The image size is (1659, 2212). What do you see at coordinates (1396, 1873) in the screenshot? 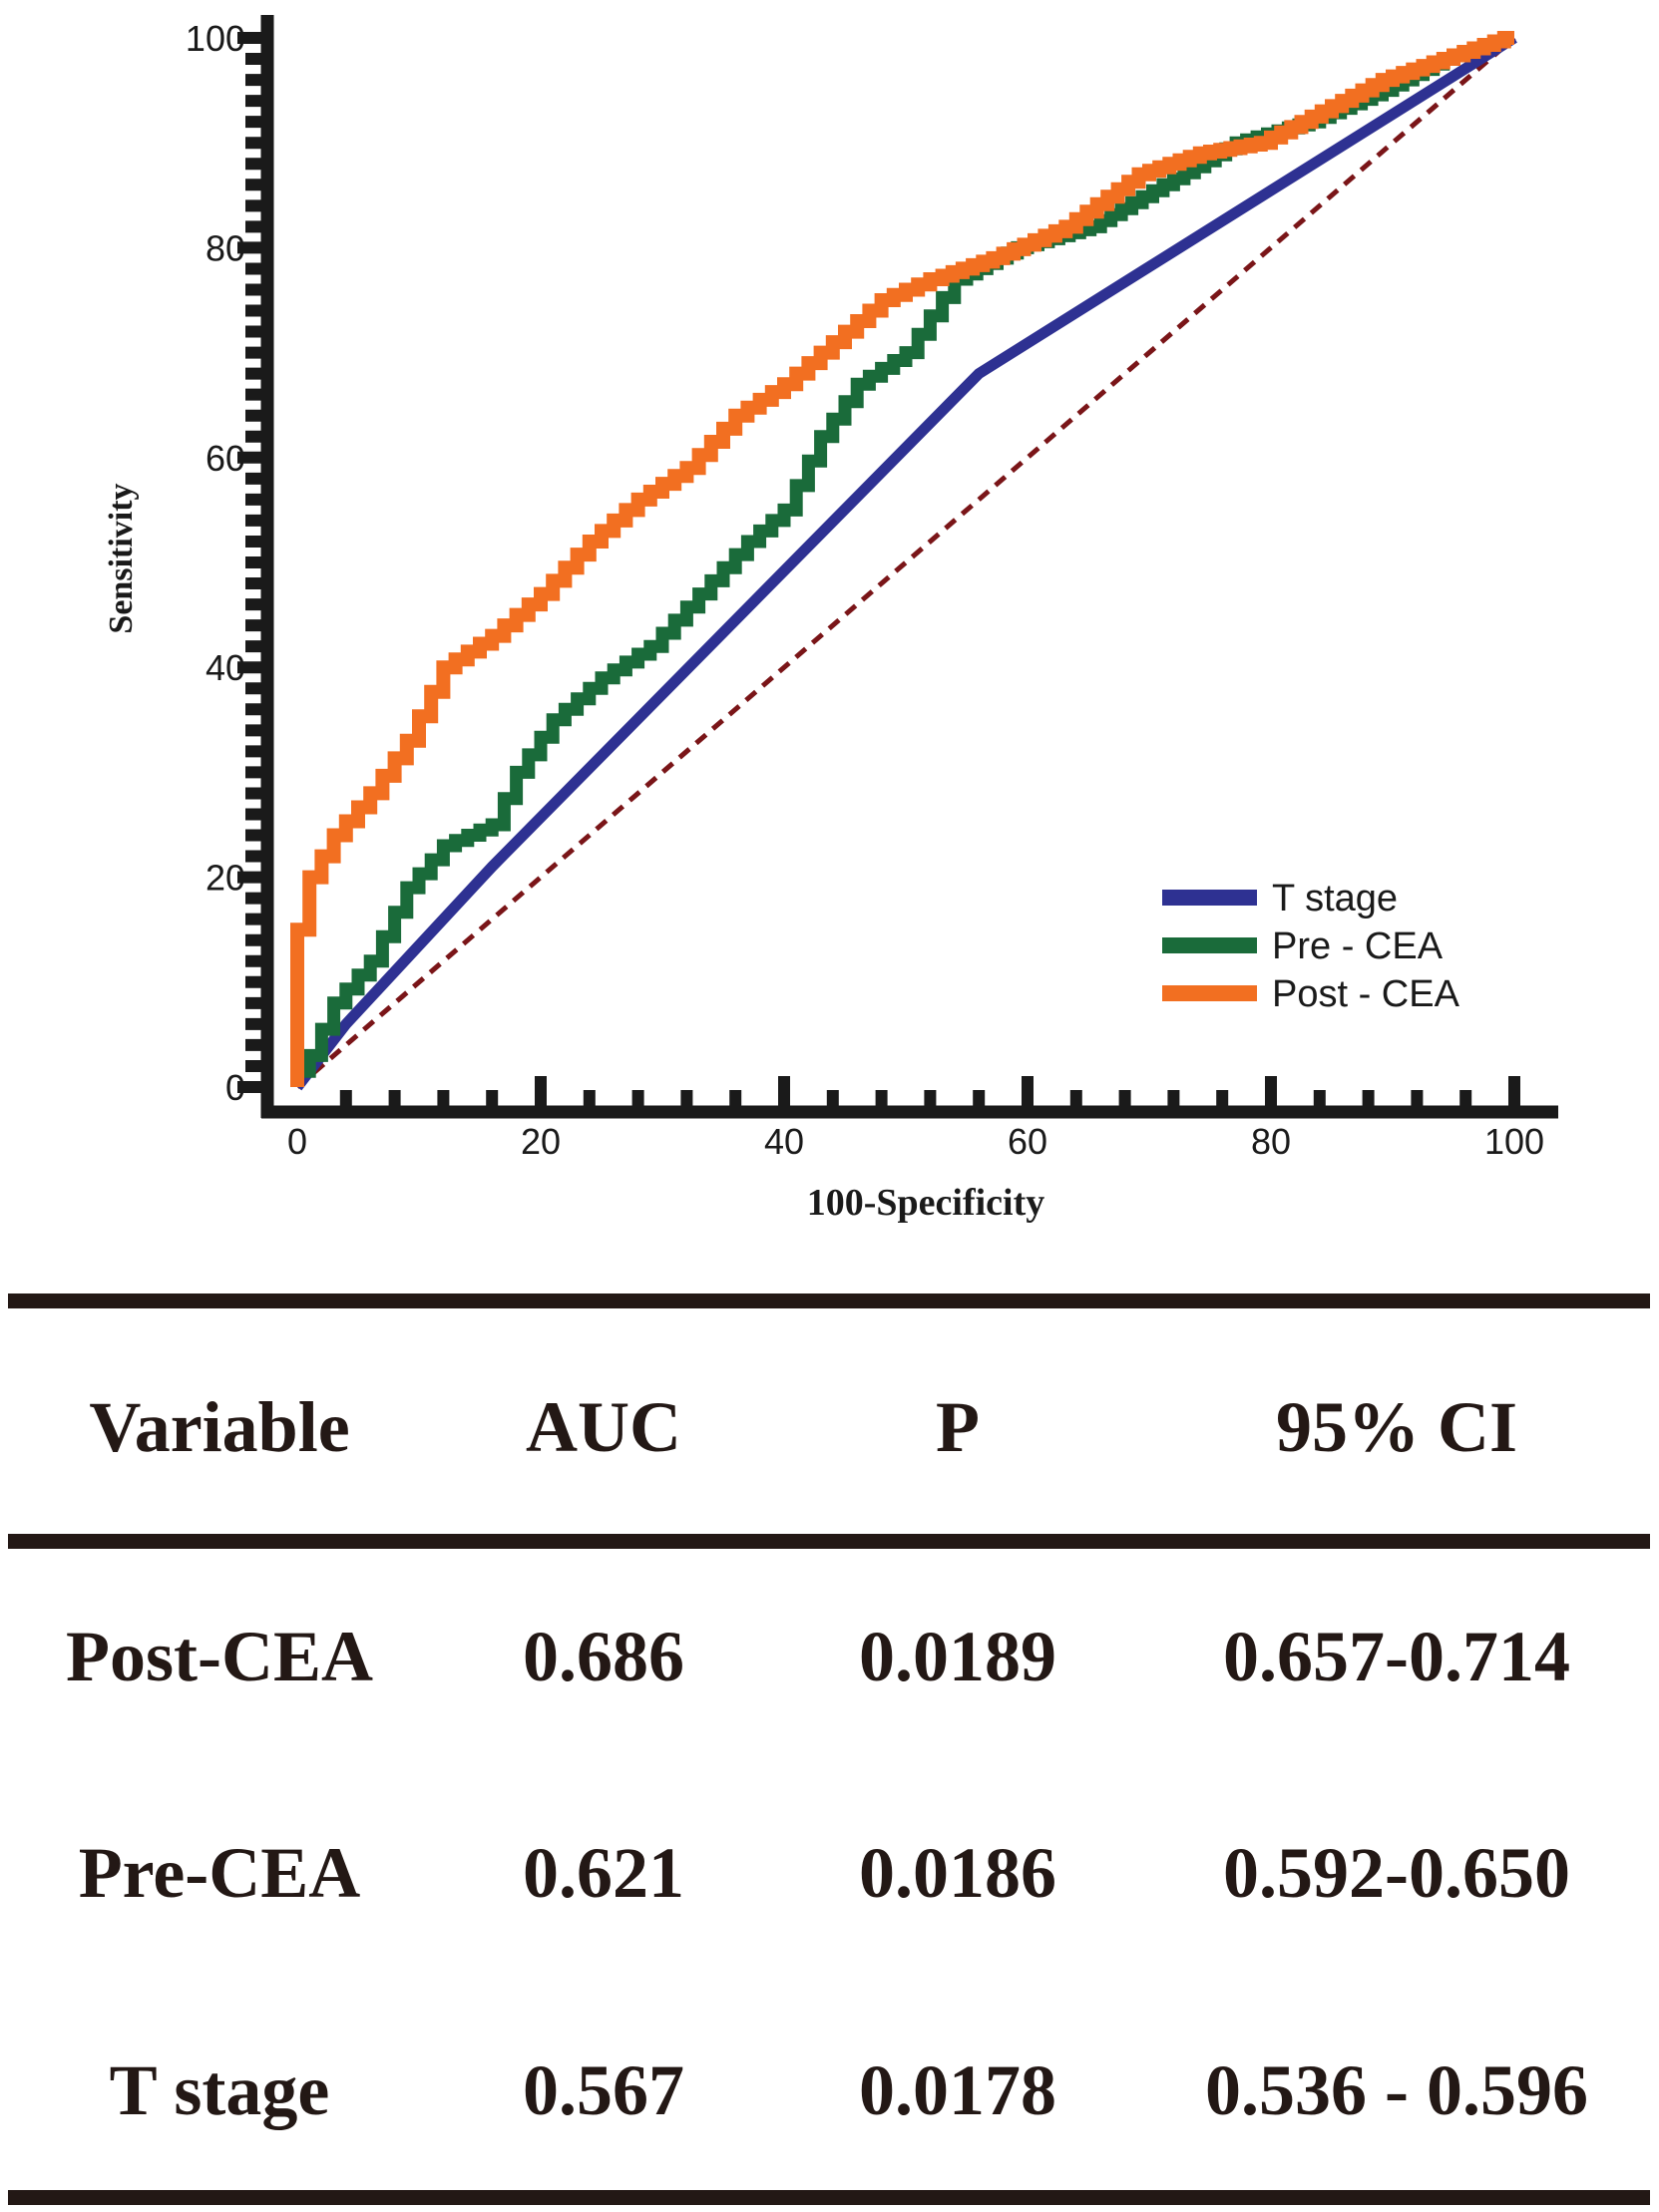
I see `cell-ci: 0.592-0.650` at bounding box center [1396, 1873].